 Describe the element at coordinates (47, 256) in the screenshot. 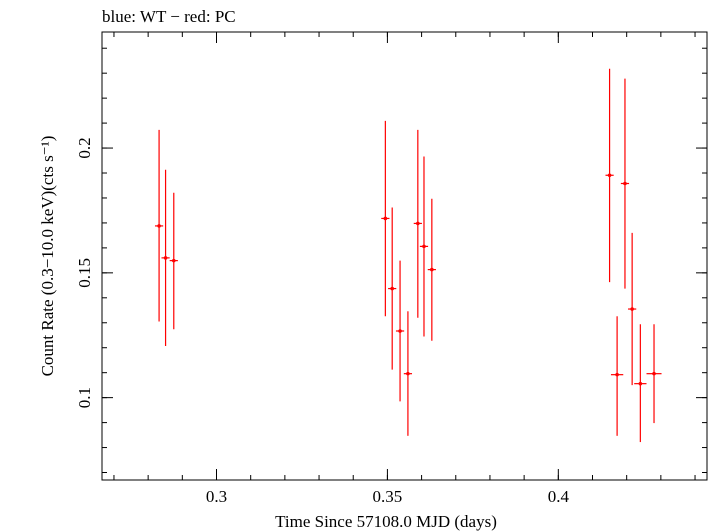

I see `y-axis-label: Count Rate (0.3−10.0 keV)(cts s⁻¹)` at that location.